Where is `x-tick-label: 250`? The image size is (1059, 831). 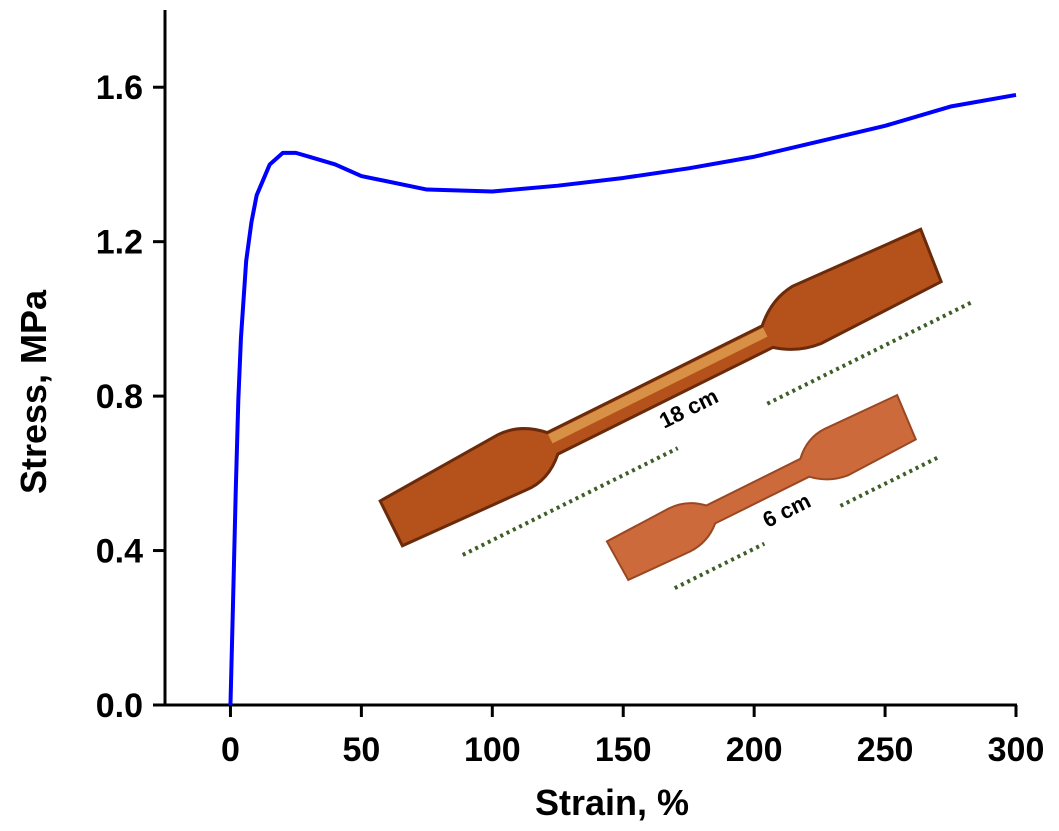 x-tick-label: 250 is located at coordinates (885, 750).